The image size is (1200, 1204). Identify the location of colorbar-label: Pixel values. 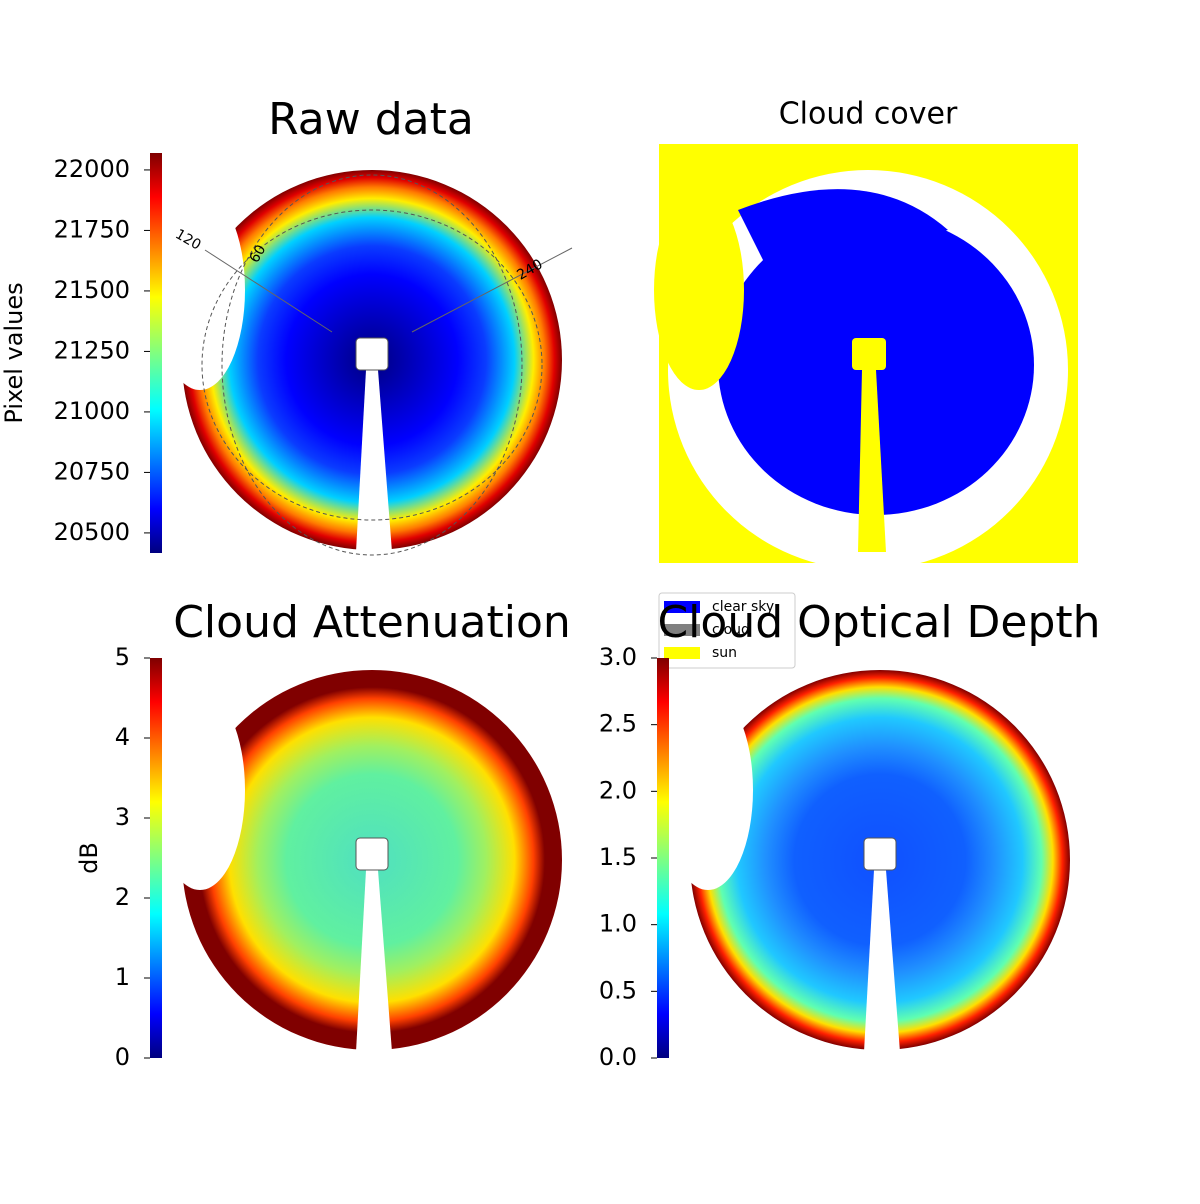
(14, 352).